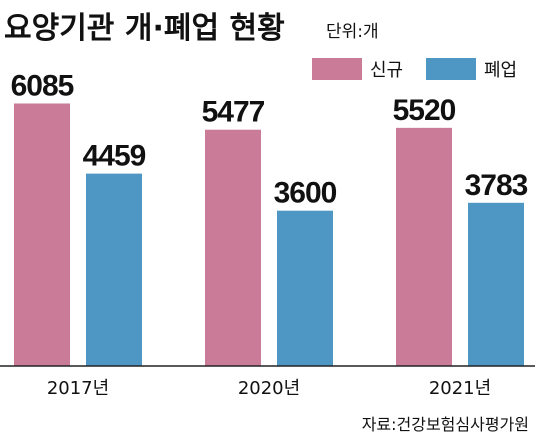 The height and width of the screenshot is (438, 535). Describe the element at coordinates (460, 388) in the screenshot. I see `x-tick-3: 2021년` at that location.